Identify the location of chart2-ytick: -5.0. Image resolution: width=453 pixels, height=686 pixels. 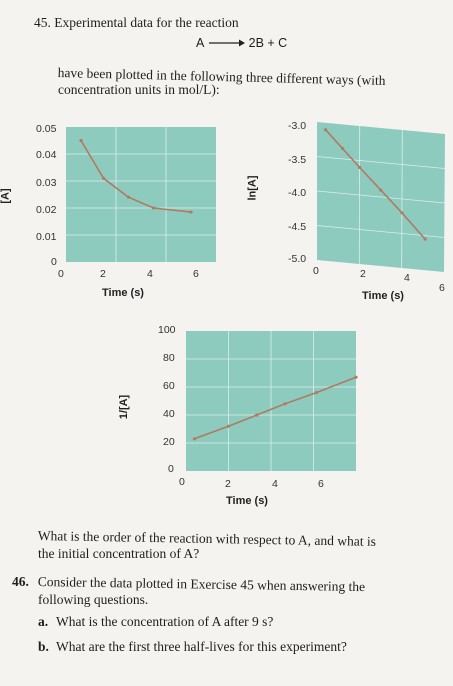
(297, 259).